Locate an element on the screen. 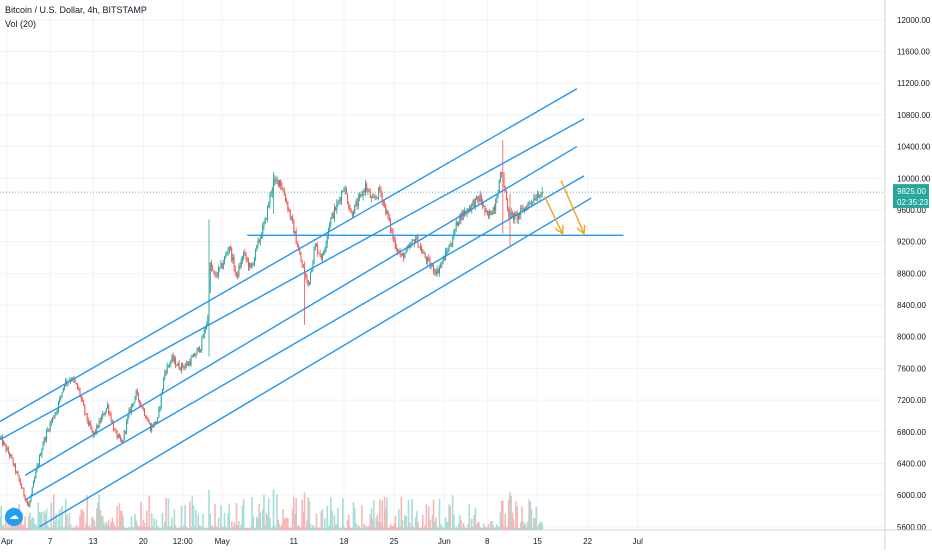 Image resolution: width=932 pixels, height=555 pixels. y-tick-label: 12000.00 is located at coordinates (914, 20).